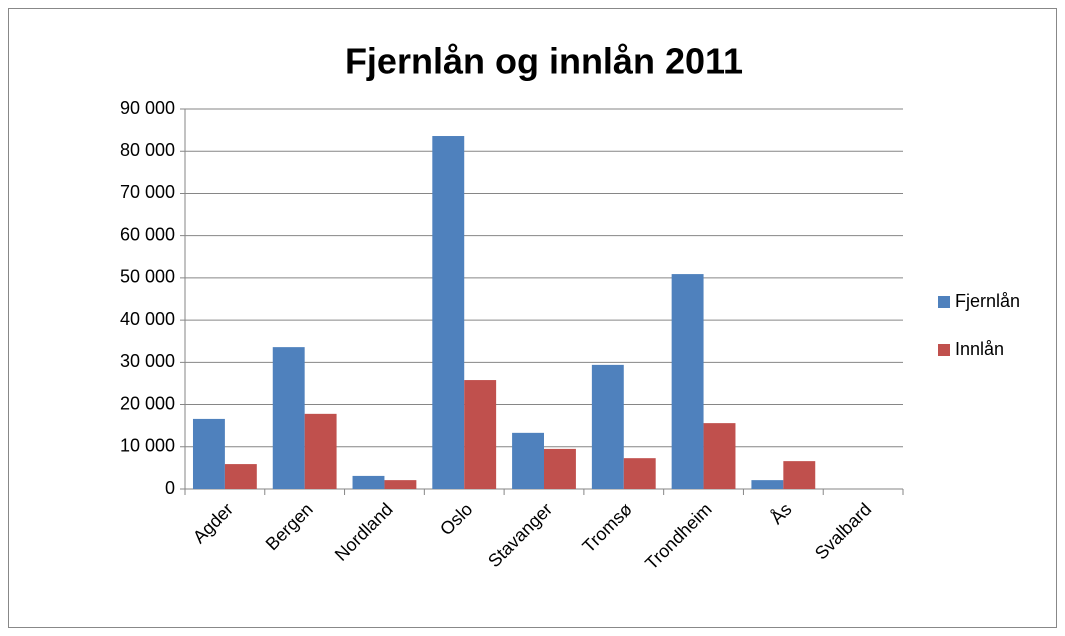 Image resolution: width=1065 pixels, height=636 pixels. I want to click on chart-title: Fjernlån og innlån 2011, so click(544, 61).